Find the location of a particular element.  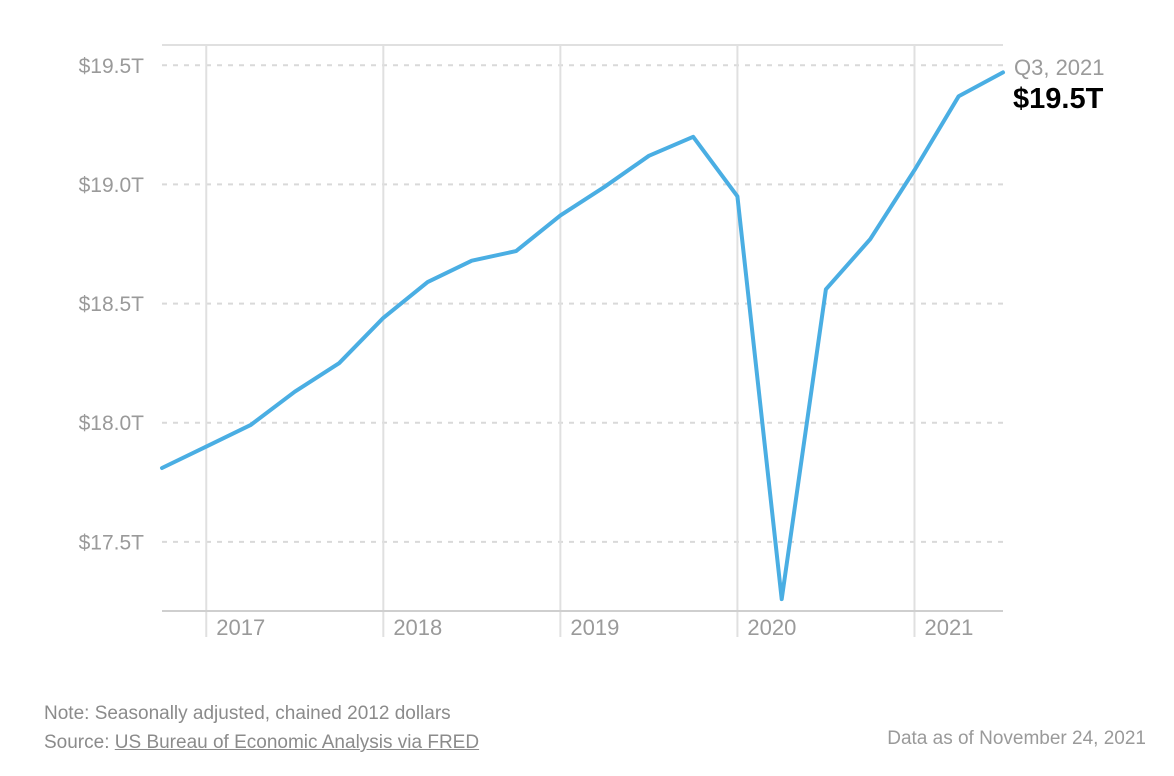

y-axis-tick-label: $18.0T is located at coordinates (112, 423).